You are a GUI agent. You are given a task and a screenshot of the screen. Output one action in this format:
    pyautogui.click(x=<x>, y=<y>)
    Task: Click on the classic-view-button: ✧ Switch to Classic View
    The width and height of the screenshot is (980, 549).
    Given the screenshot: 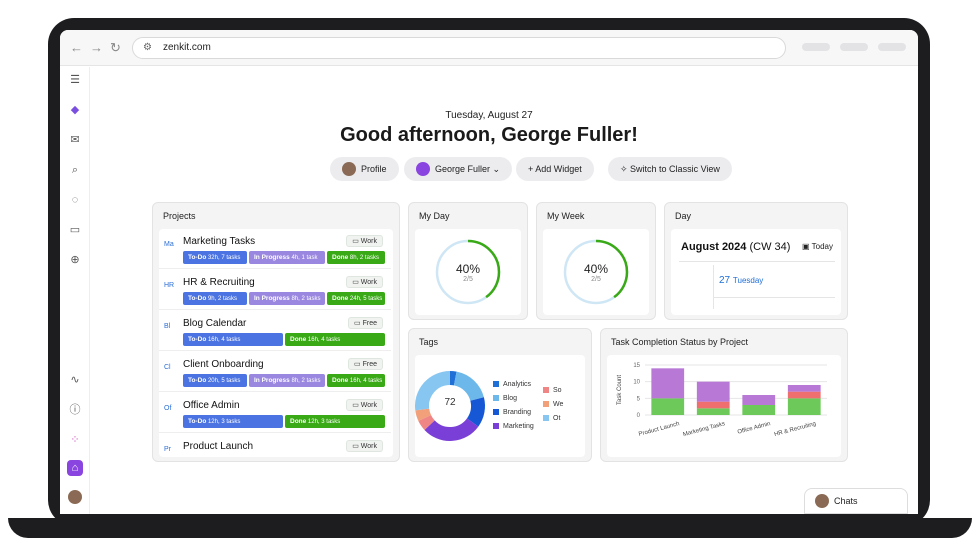 What is the action you would take?
    pyautogui.click(x=670, y=169)
    